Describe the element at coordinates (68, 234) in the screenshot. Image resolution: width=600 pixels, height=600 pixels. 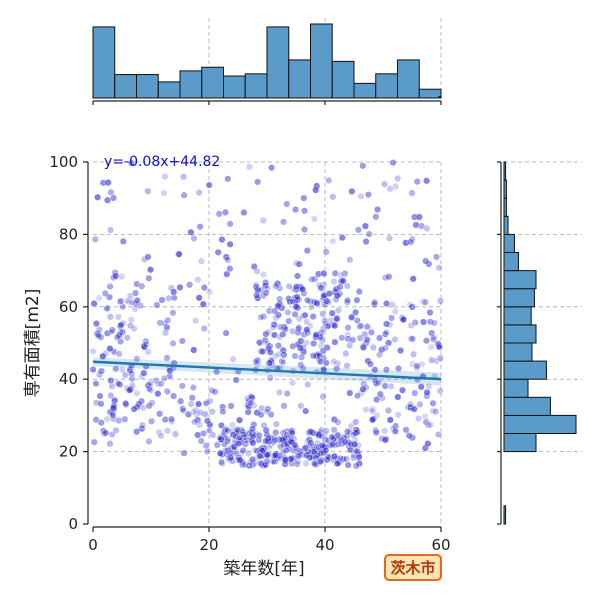
I see `y-tick-label: 80` at that location.